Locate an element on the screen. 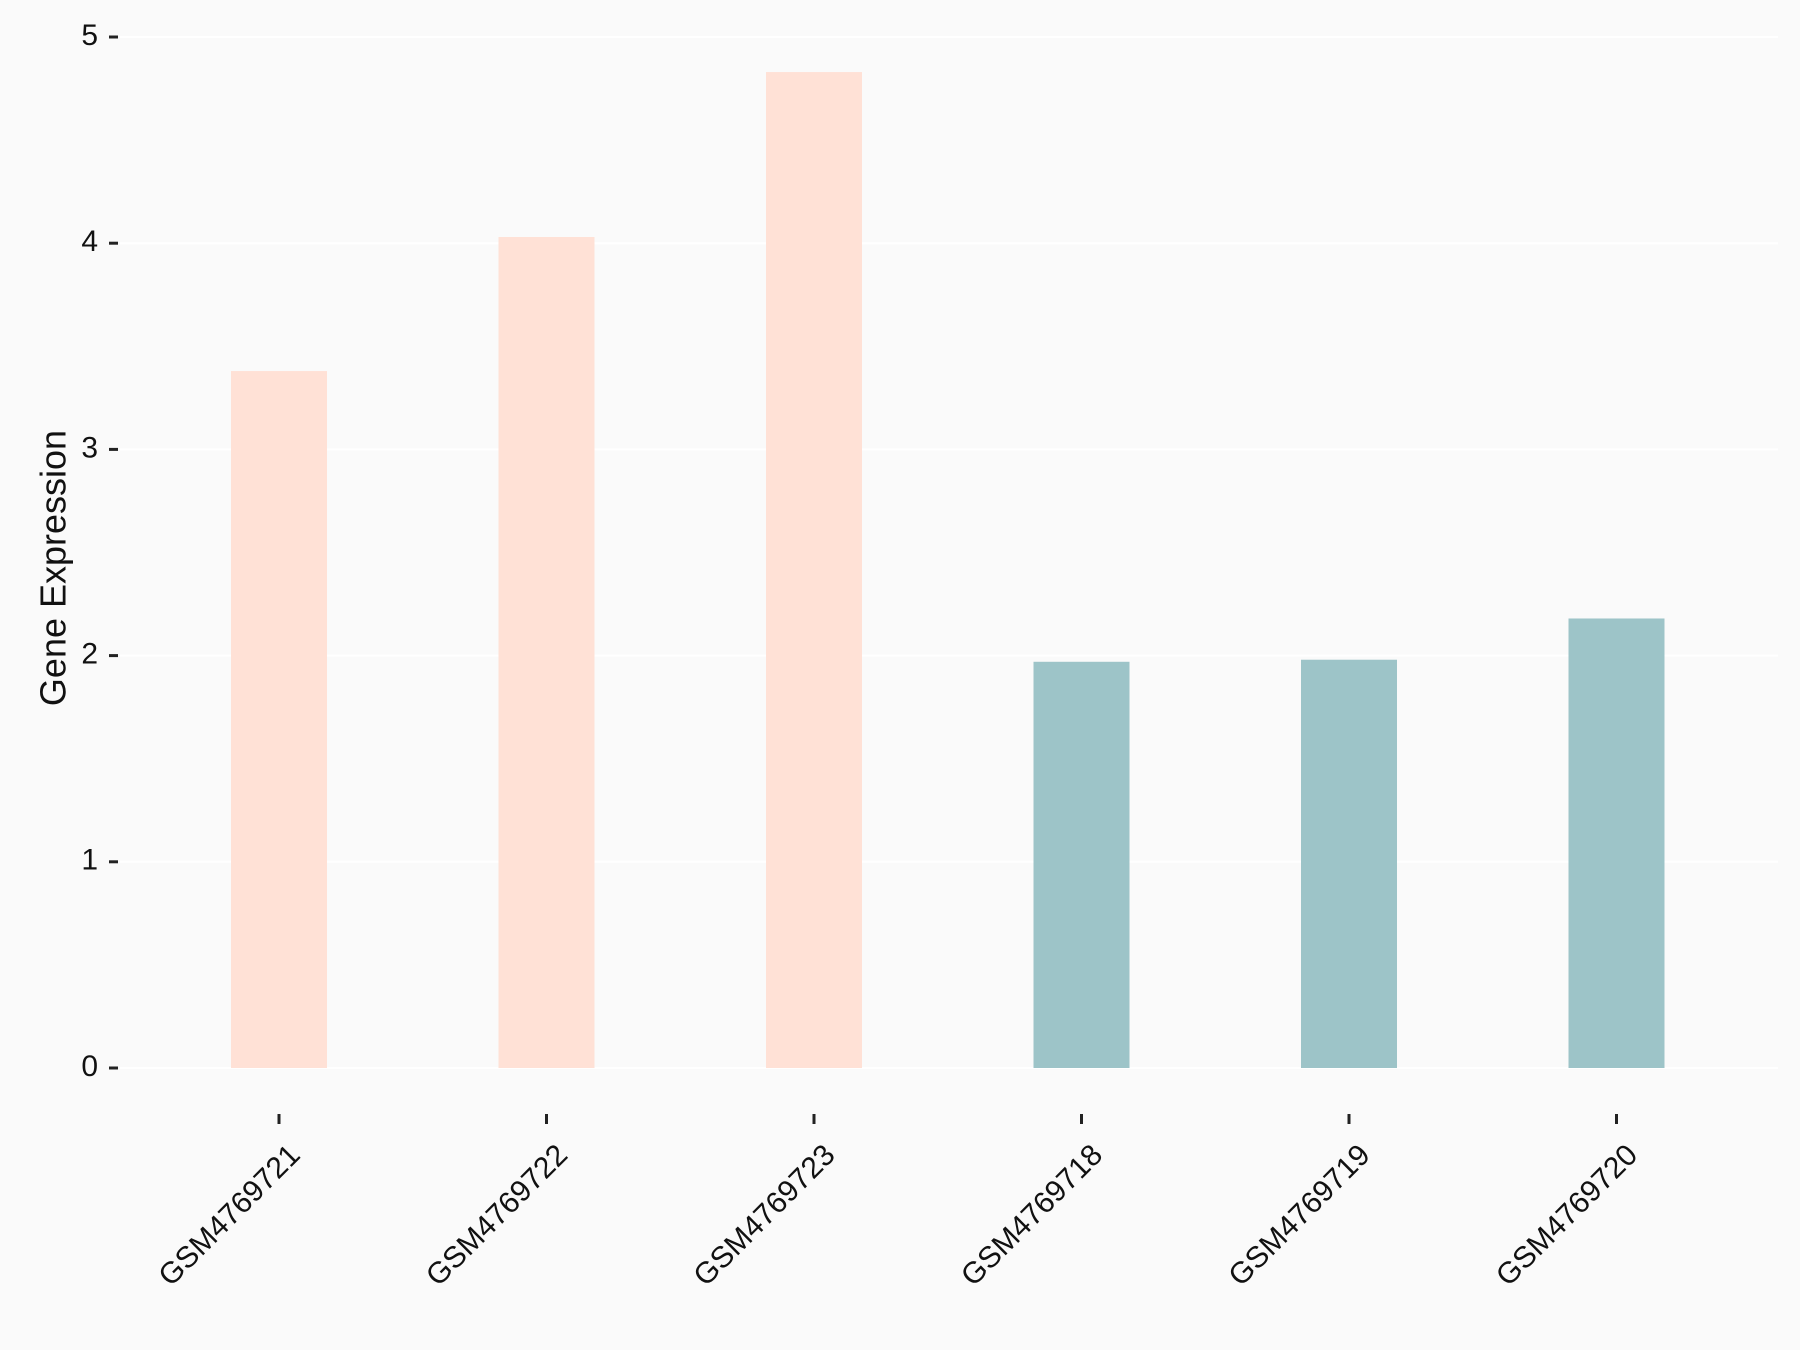 This screenshot has width=1800, height=1350. y-tick-label: 5 is located at coordinates (89, 35).